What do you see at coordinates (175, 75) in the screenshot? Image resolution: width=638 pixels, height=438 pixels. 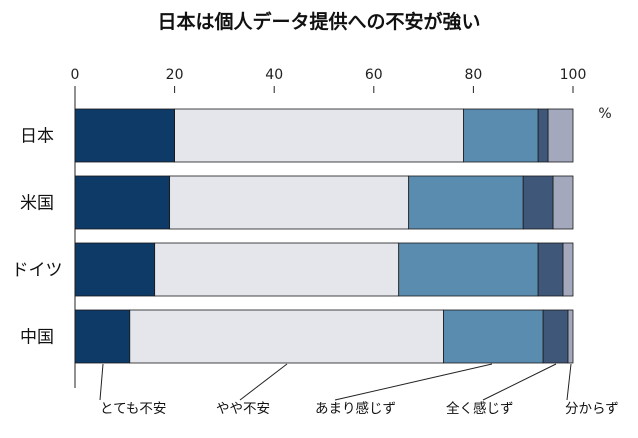 I see `x-tick-label: 20` at bounding box center [175, 75].